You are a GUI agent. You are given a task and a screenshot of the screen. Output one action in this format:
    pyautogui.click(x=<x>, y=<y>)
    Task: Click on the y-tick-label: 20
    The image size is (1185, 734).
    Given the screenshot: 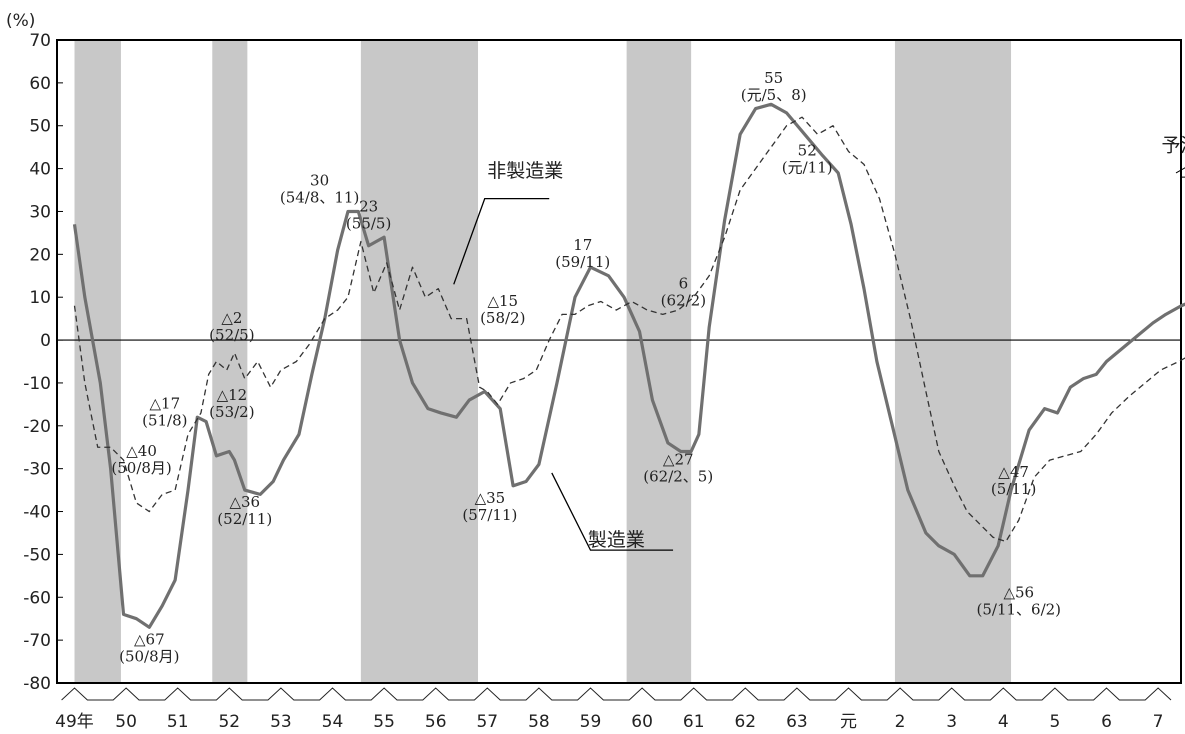 What is the action you would take?
    pyautogui.click(x=40, y=255)
    